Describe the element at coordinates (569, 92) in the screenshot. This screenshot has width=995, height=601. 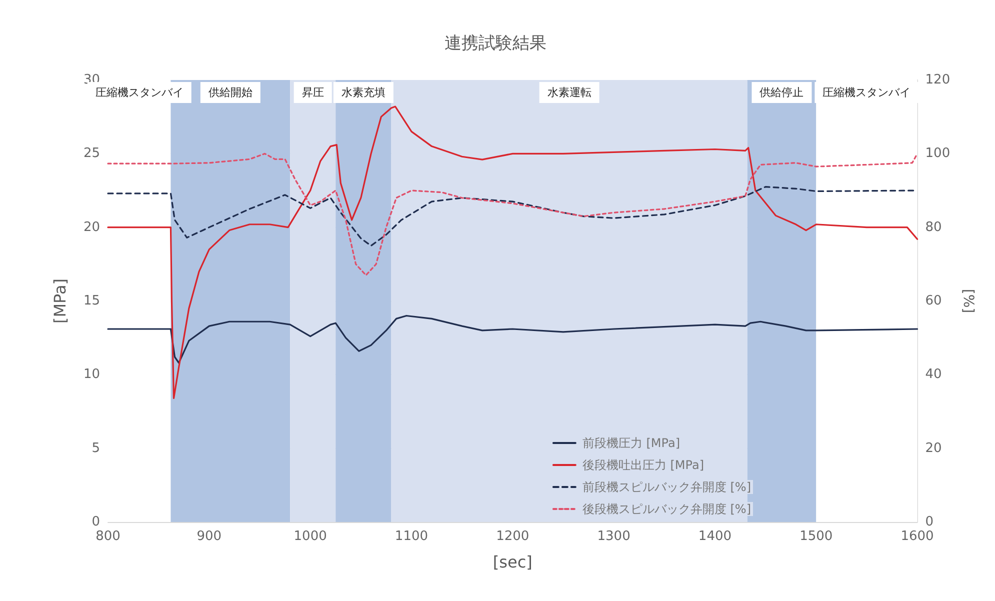
I see `band-label: 水素運転` at that location.